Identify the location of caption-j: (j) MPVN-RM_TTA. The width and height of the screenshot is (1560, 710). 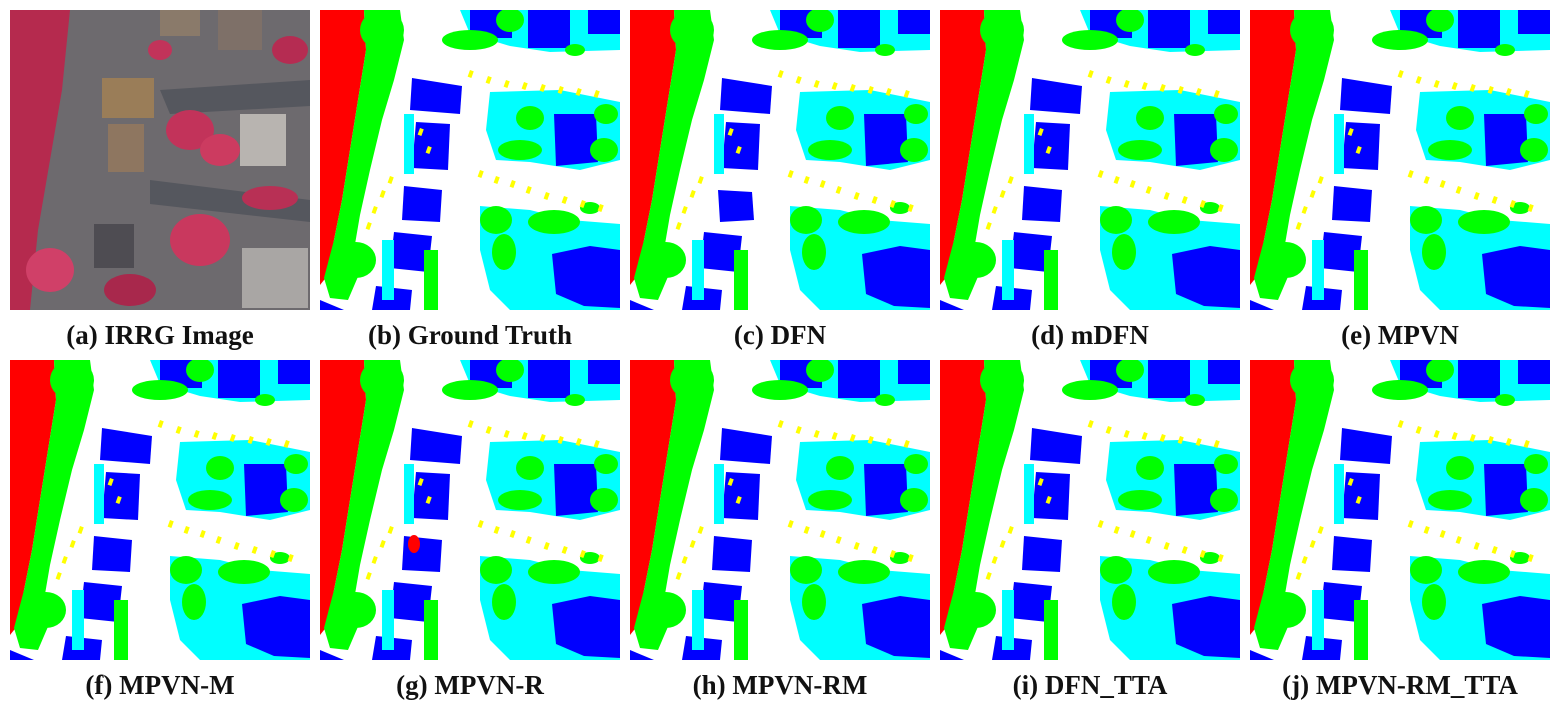
(1400, 685).